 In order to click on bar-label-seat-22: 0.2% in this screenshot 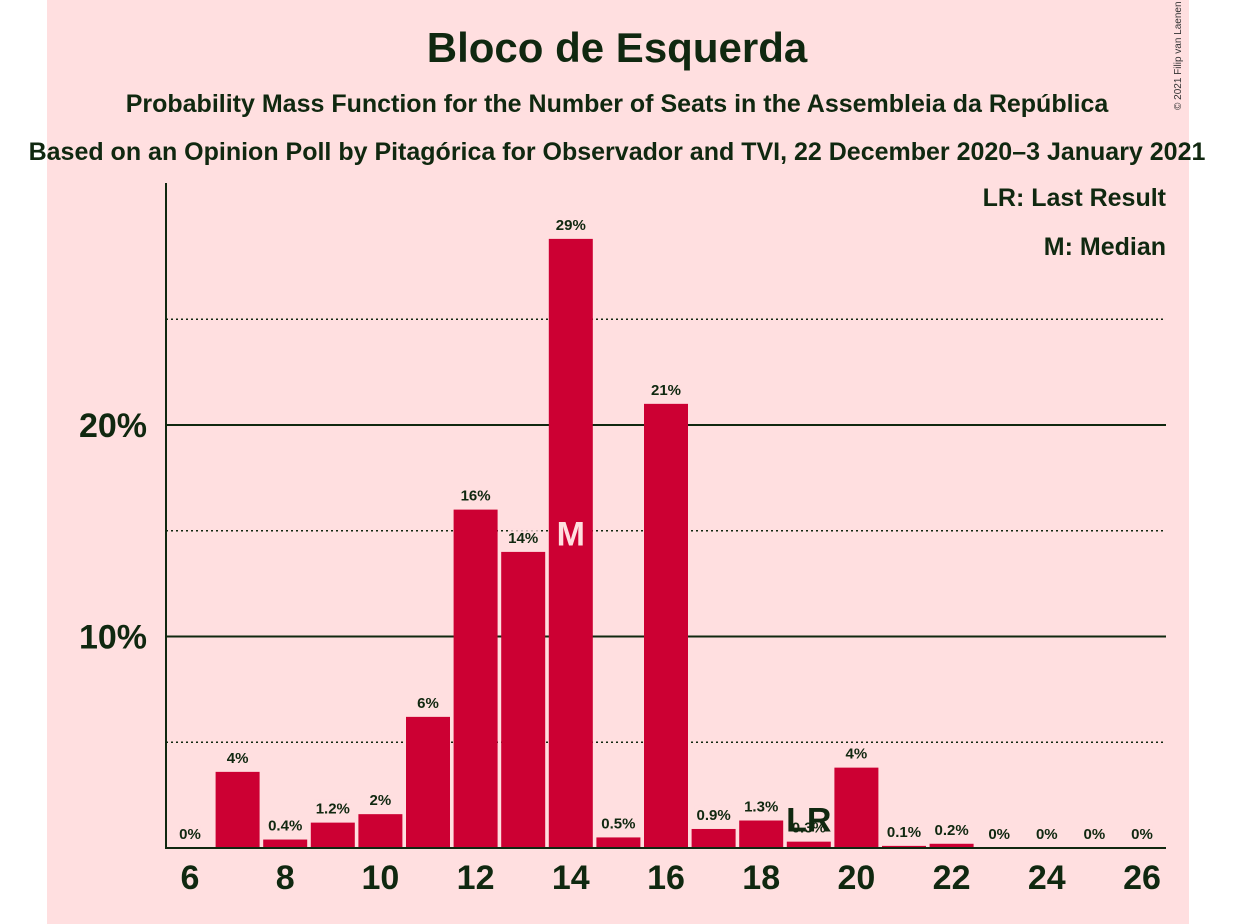, I will do `click(951, 830)`.